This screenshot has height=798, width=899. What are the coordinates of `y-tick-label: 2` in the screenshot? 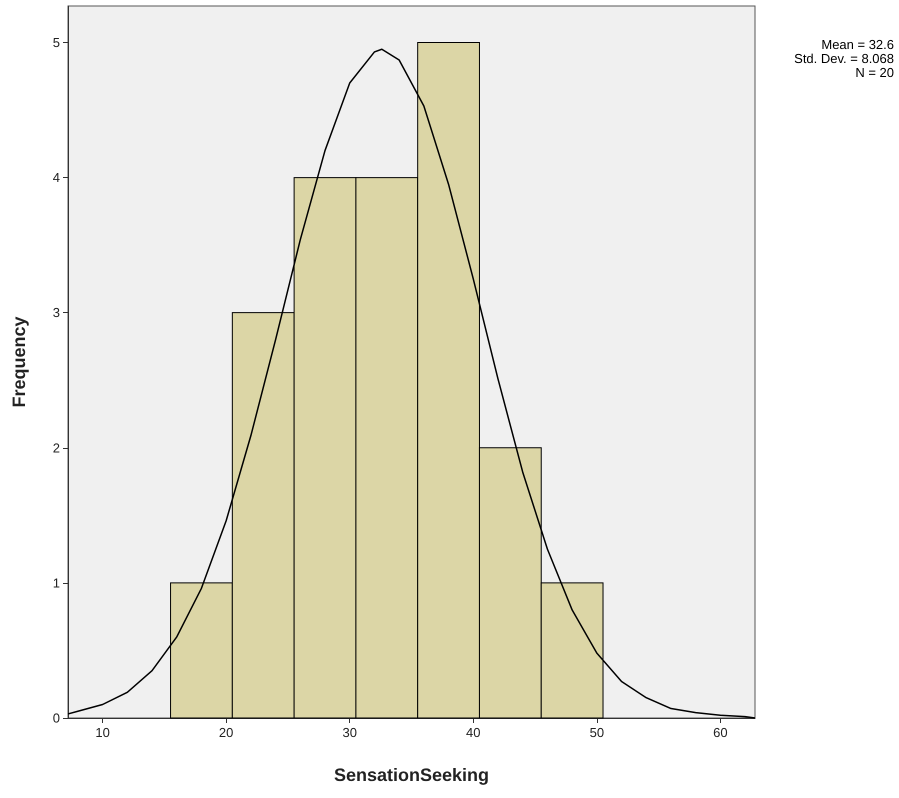 It's located at (56, 448).